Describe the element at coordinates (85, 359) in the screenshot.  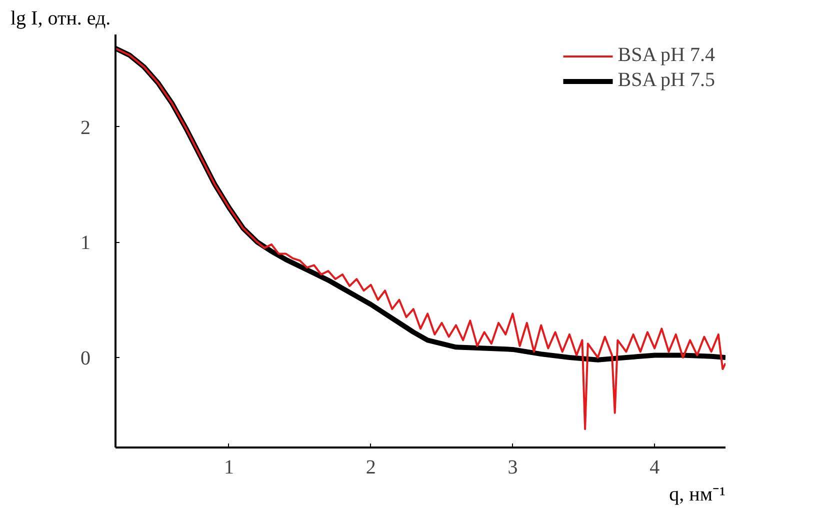
I see `y-tick-label: 0` at that location.